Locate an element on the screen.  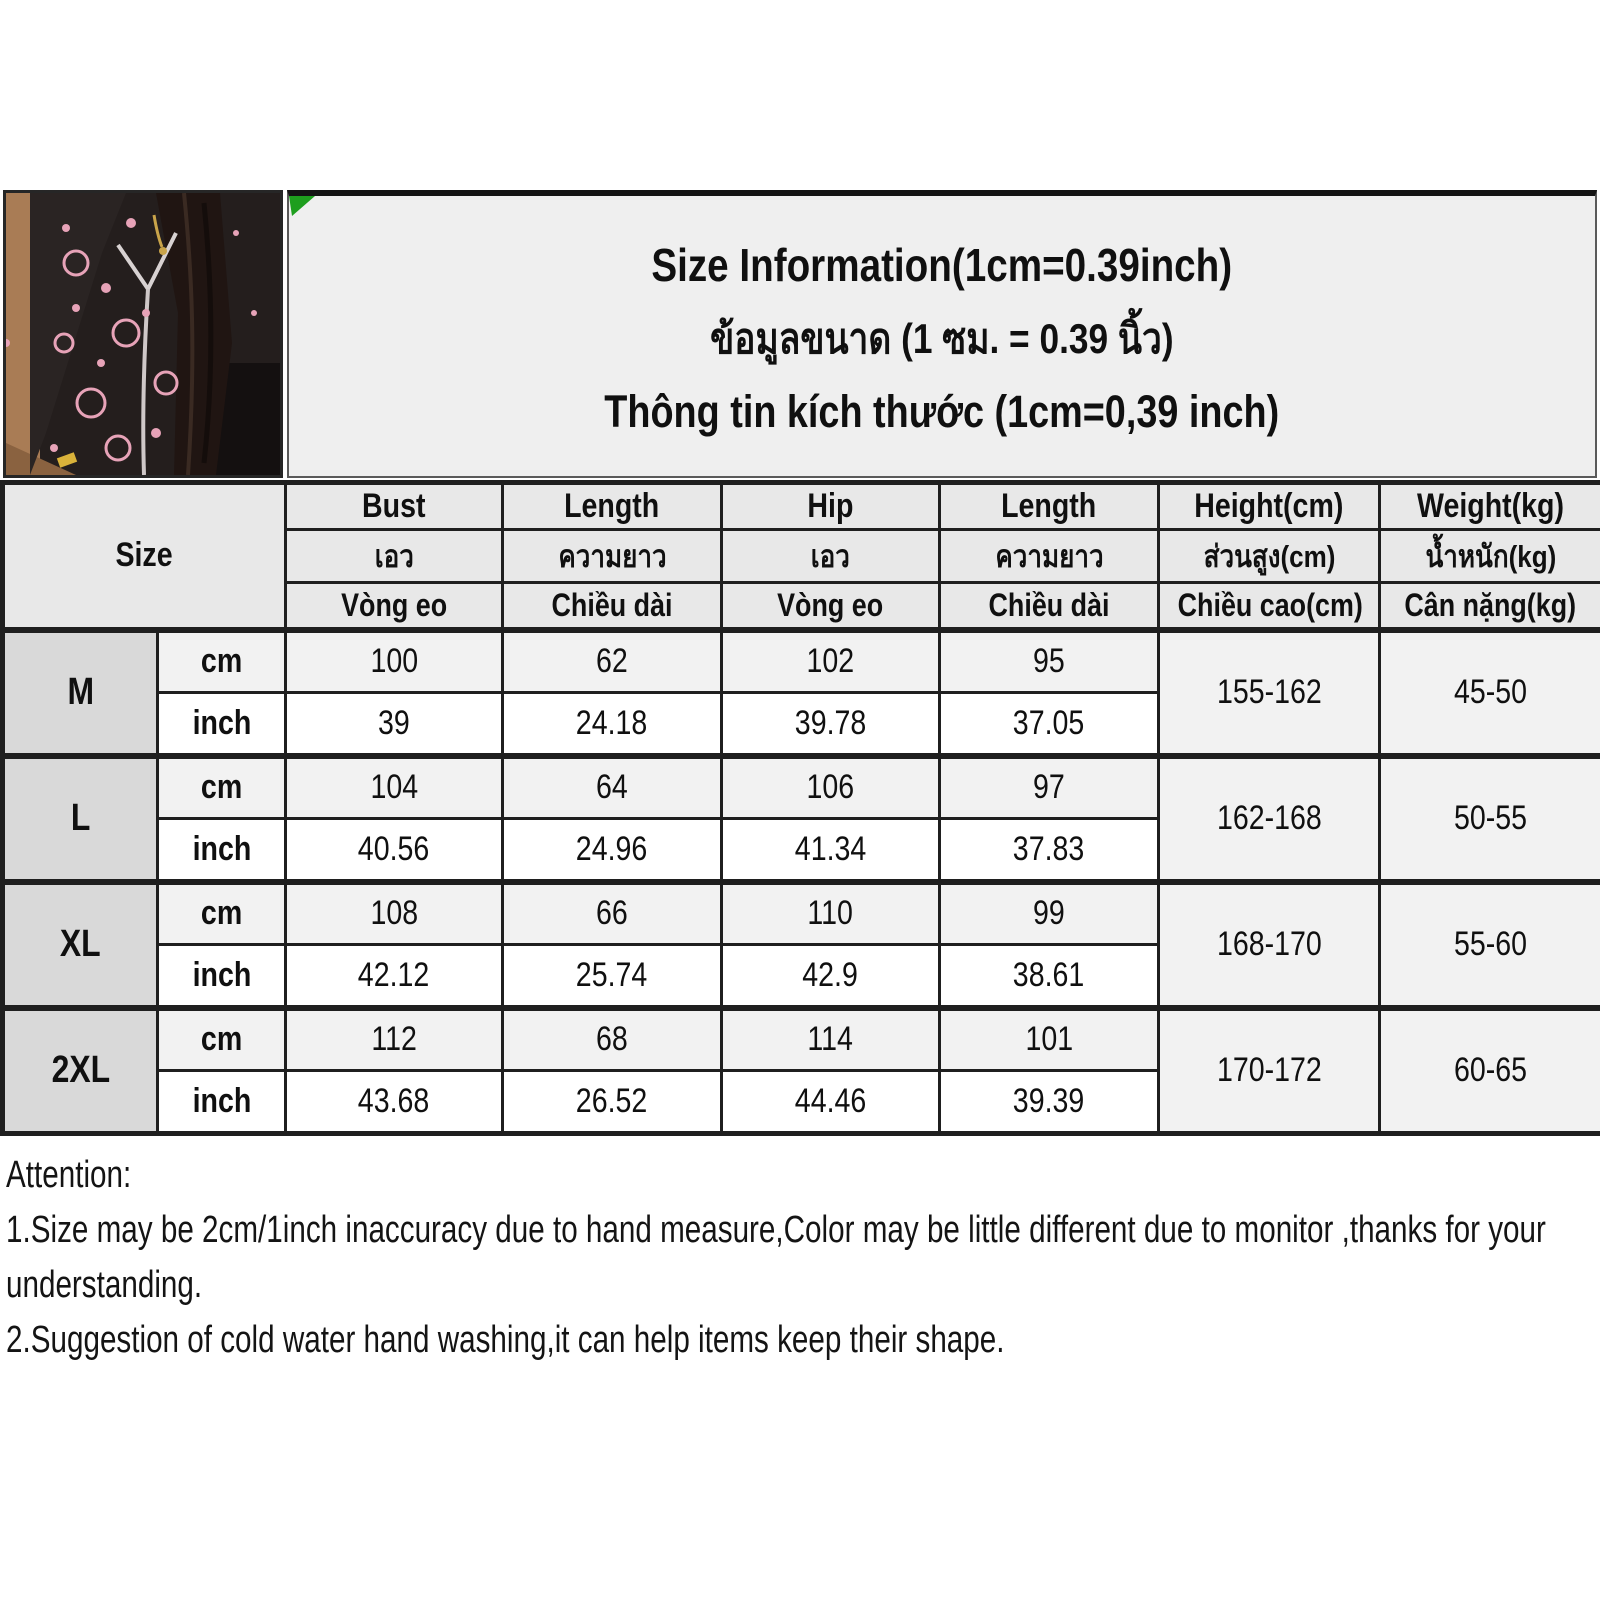
table-row: inch 40.56 24.96 41.34 37.83 is located at coordinates (801, 850).